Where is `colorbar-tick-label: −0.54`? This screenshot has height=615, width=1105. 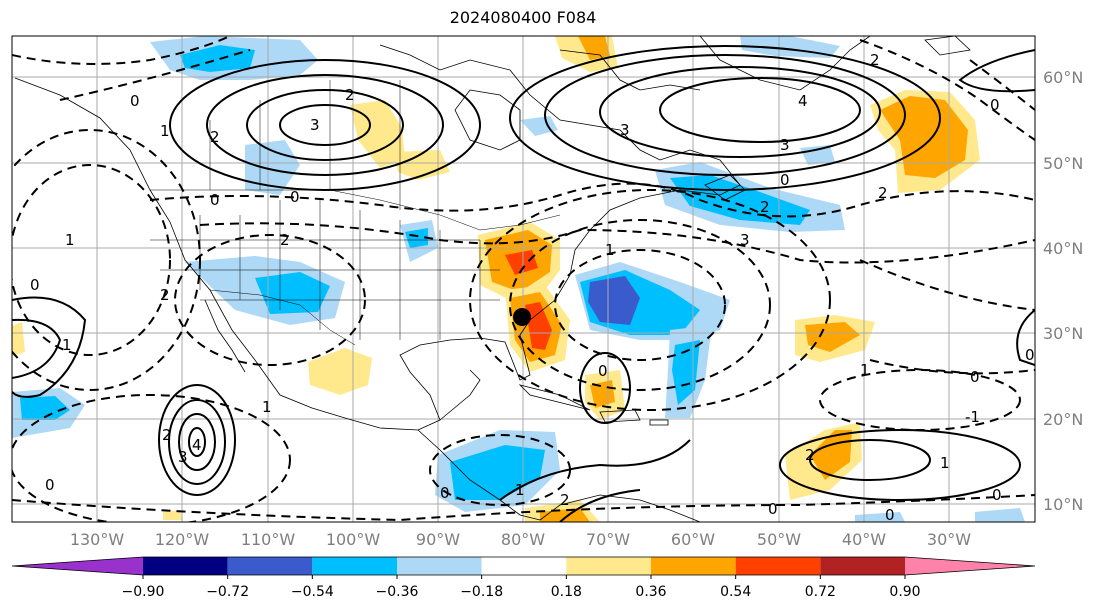
colorbar-tick-label: −0.54 is located at coordinates (312, 592).